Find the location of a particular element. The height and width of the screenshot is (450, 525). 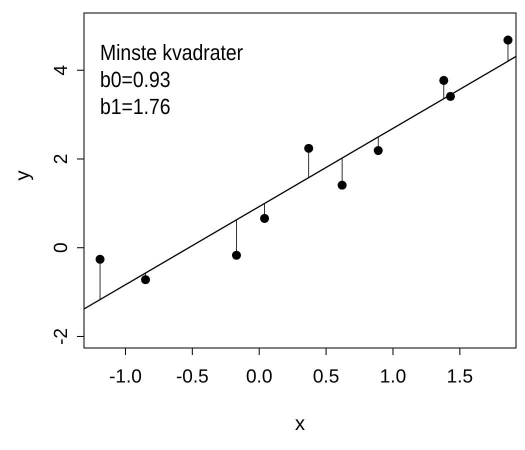

y-tick-label: 4 is located at coordinates (61, 70).